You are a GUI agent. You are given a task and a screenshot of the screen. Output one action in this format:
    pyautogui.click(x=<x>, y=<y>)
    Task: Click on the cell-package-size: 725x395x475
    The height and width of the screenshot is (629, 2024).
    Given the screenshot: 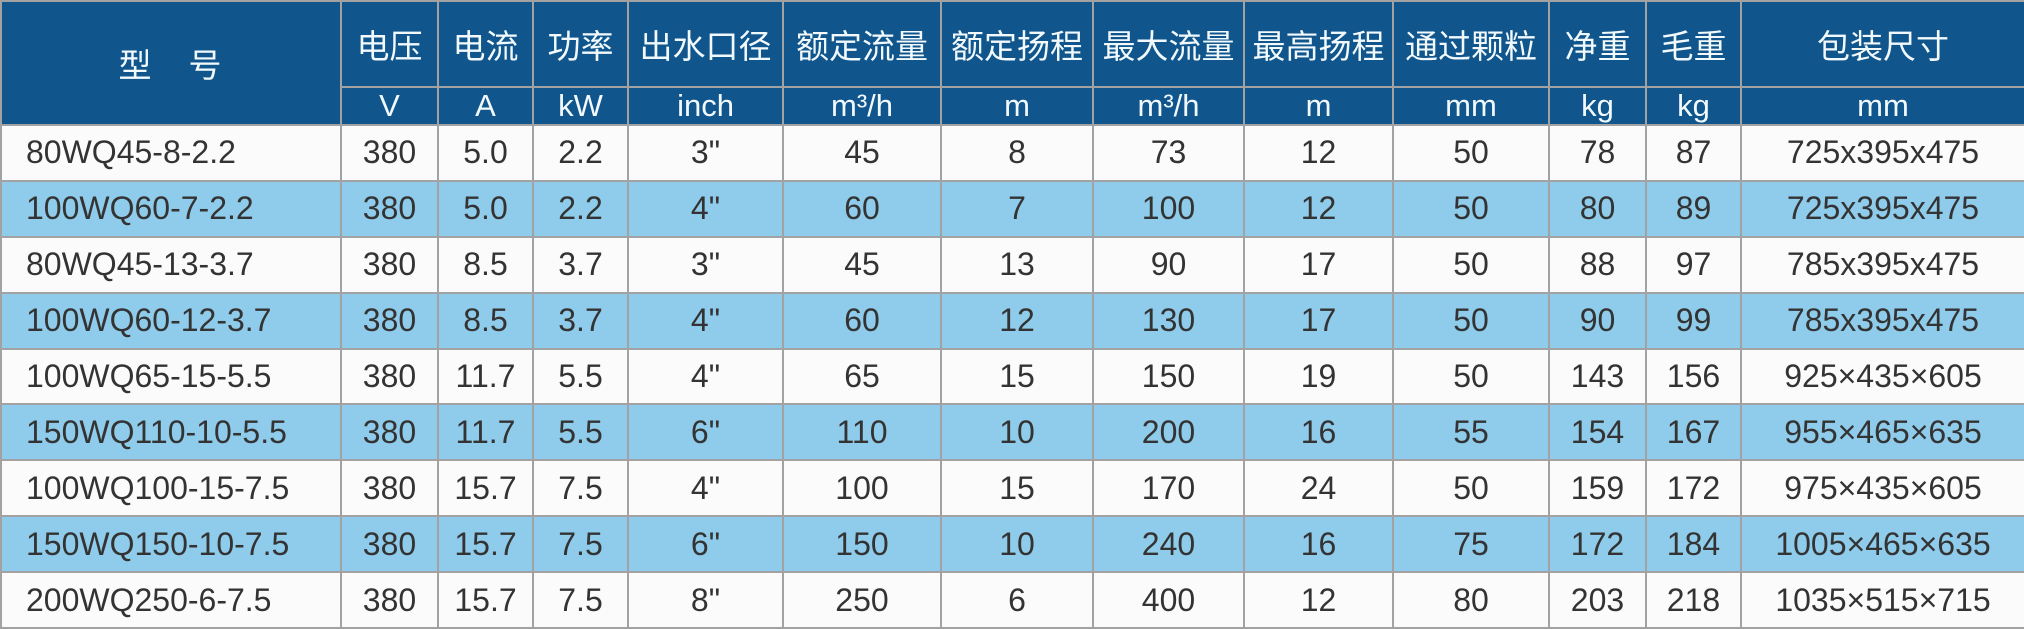 What is the action you would take?
    pyautogui.click(x=1882, y=208)
    